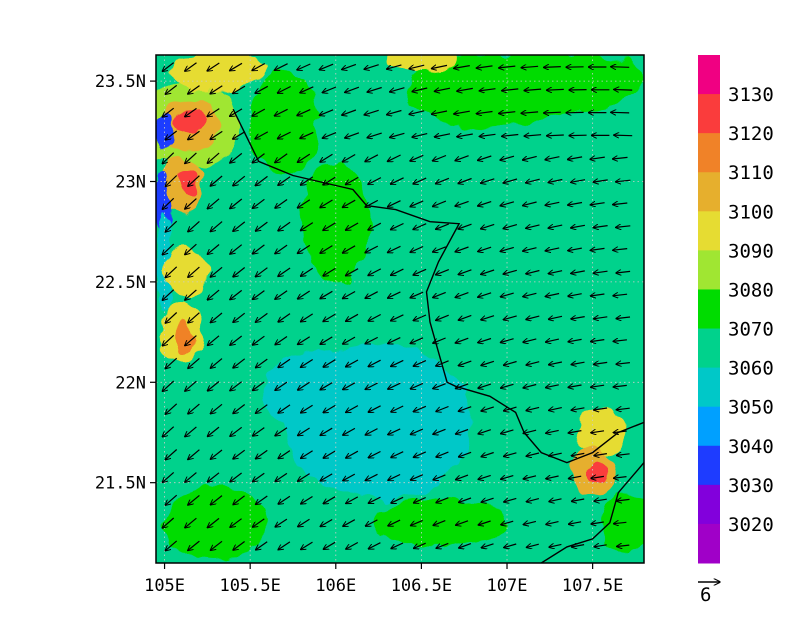  What do you see at coordinates (592, 586) in the screenshot?
I see `x-tick-label: 107.5E` at bounding box center [592, 586].